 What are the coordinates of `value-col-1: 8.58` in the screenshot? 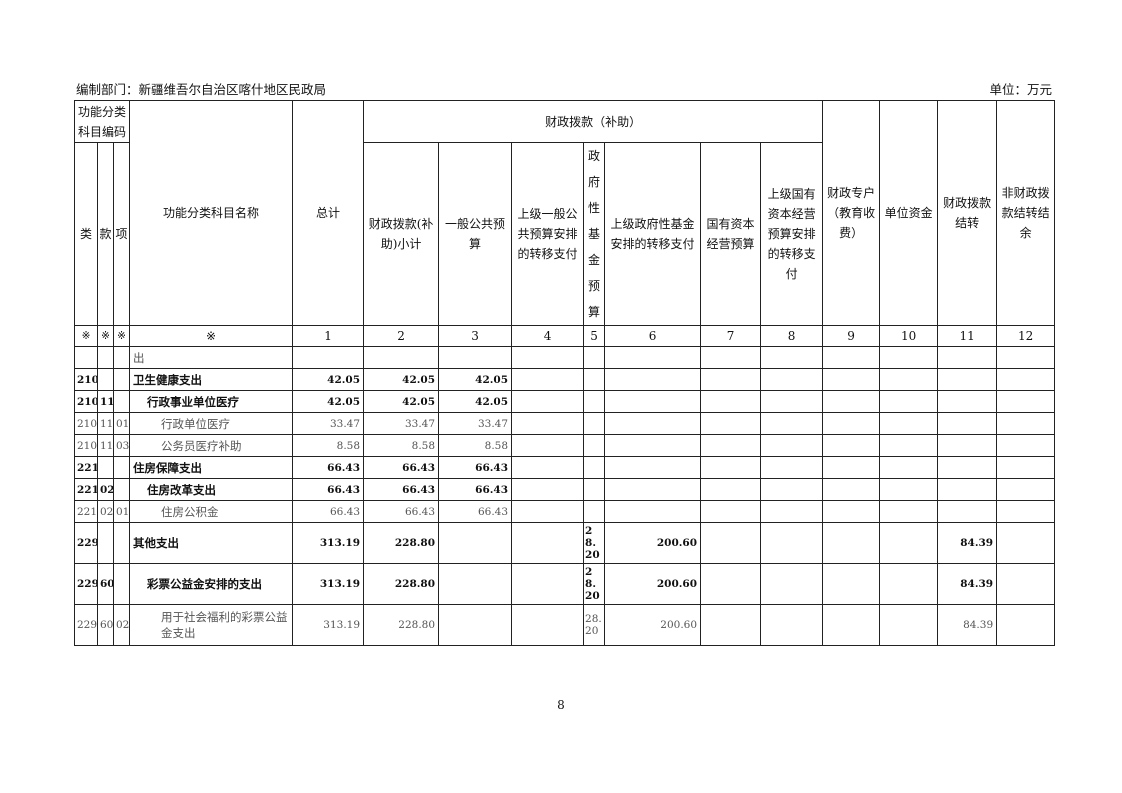 It's located at (328, 445).